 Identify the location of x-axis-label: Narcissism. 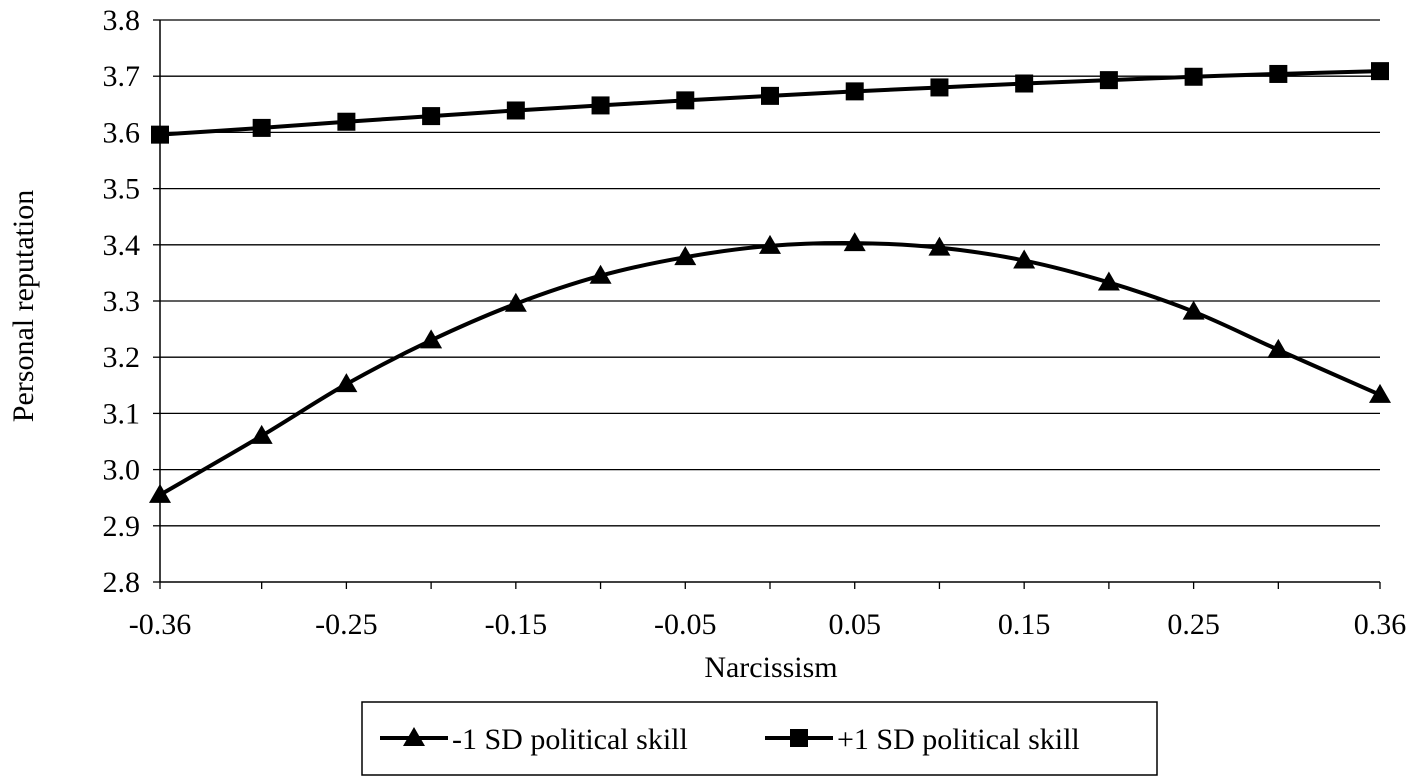
(770, 667).